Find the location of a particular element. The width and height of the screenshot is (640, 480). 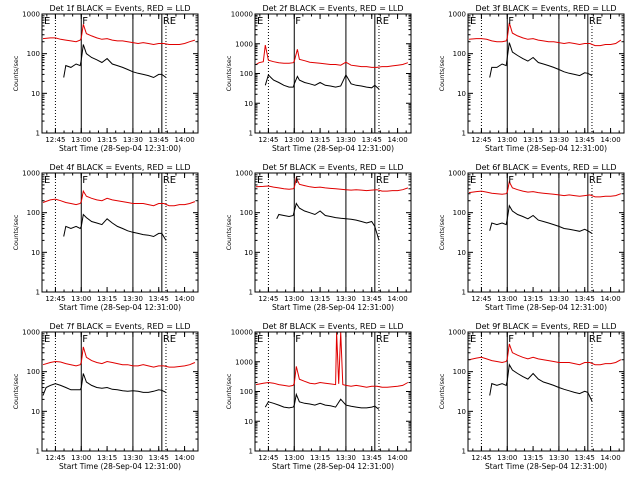

chart-title: Det 7f BLACK = Events, RED = LLD is located at coordinates (119, 326).